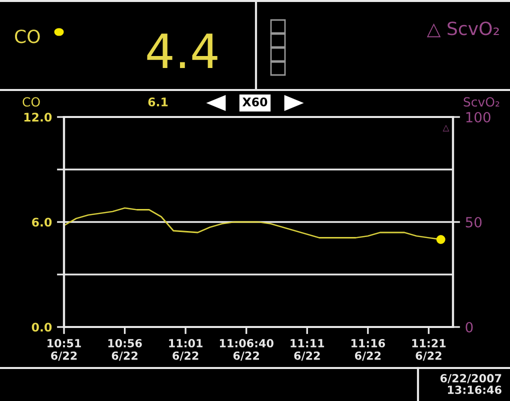 This screenshot has width=510, height=401. Describe the element at coordinates (368, 350) in the screenshot. I see `x-tick-label: 11:16 6/22` at that location.